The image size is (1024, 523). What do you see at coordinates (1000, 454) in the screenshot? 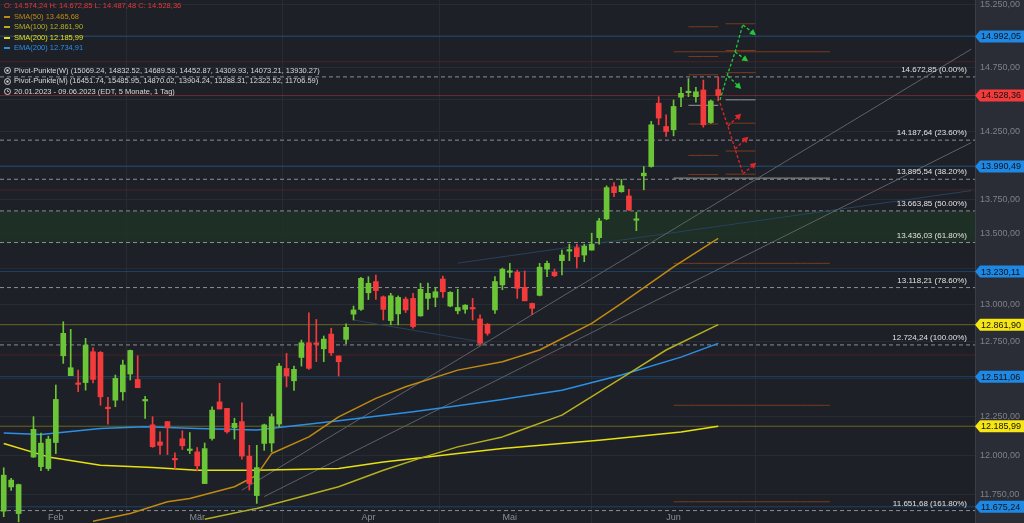
I see `y-tick-label: 12.000,00` at bounding box center [1000, 454].